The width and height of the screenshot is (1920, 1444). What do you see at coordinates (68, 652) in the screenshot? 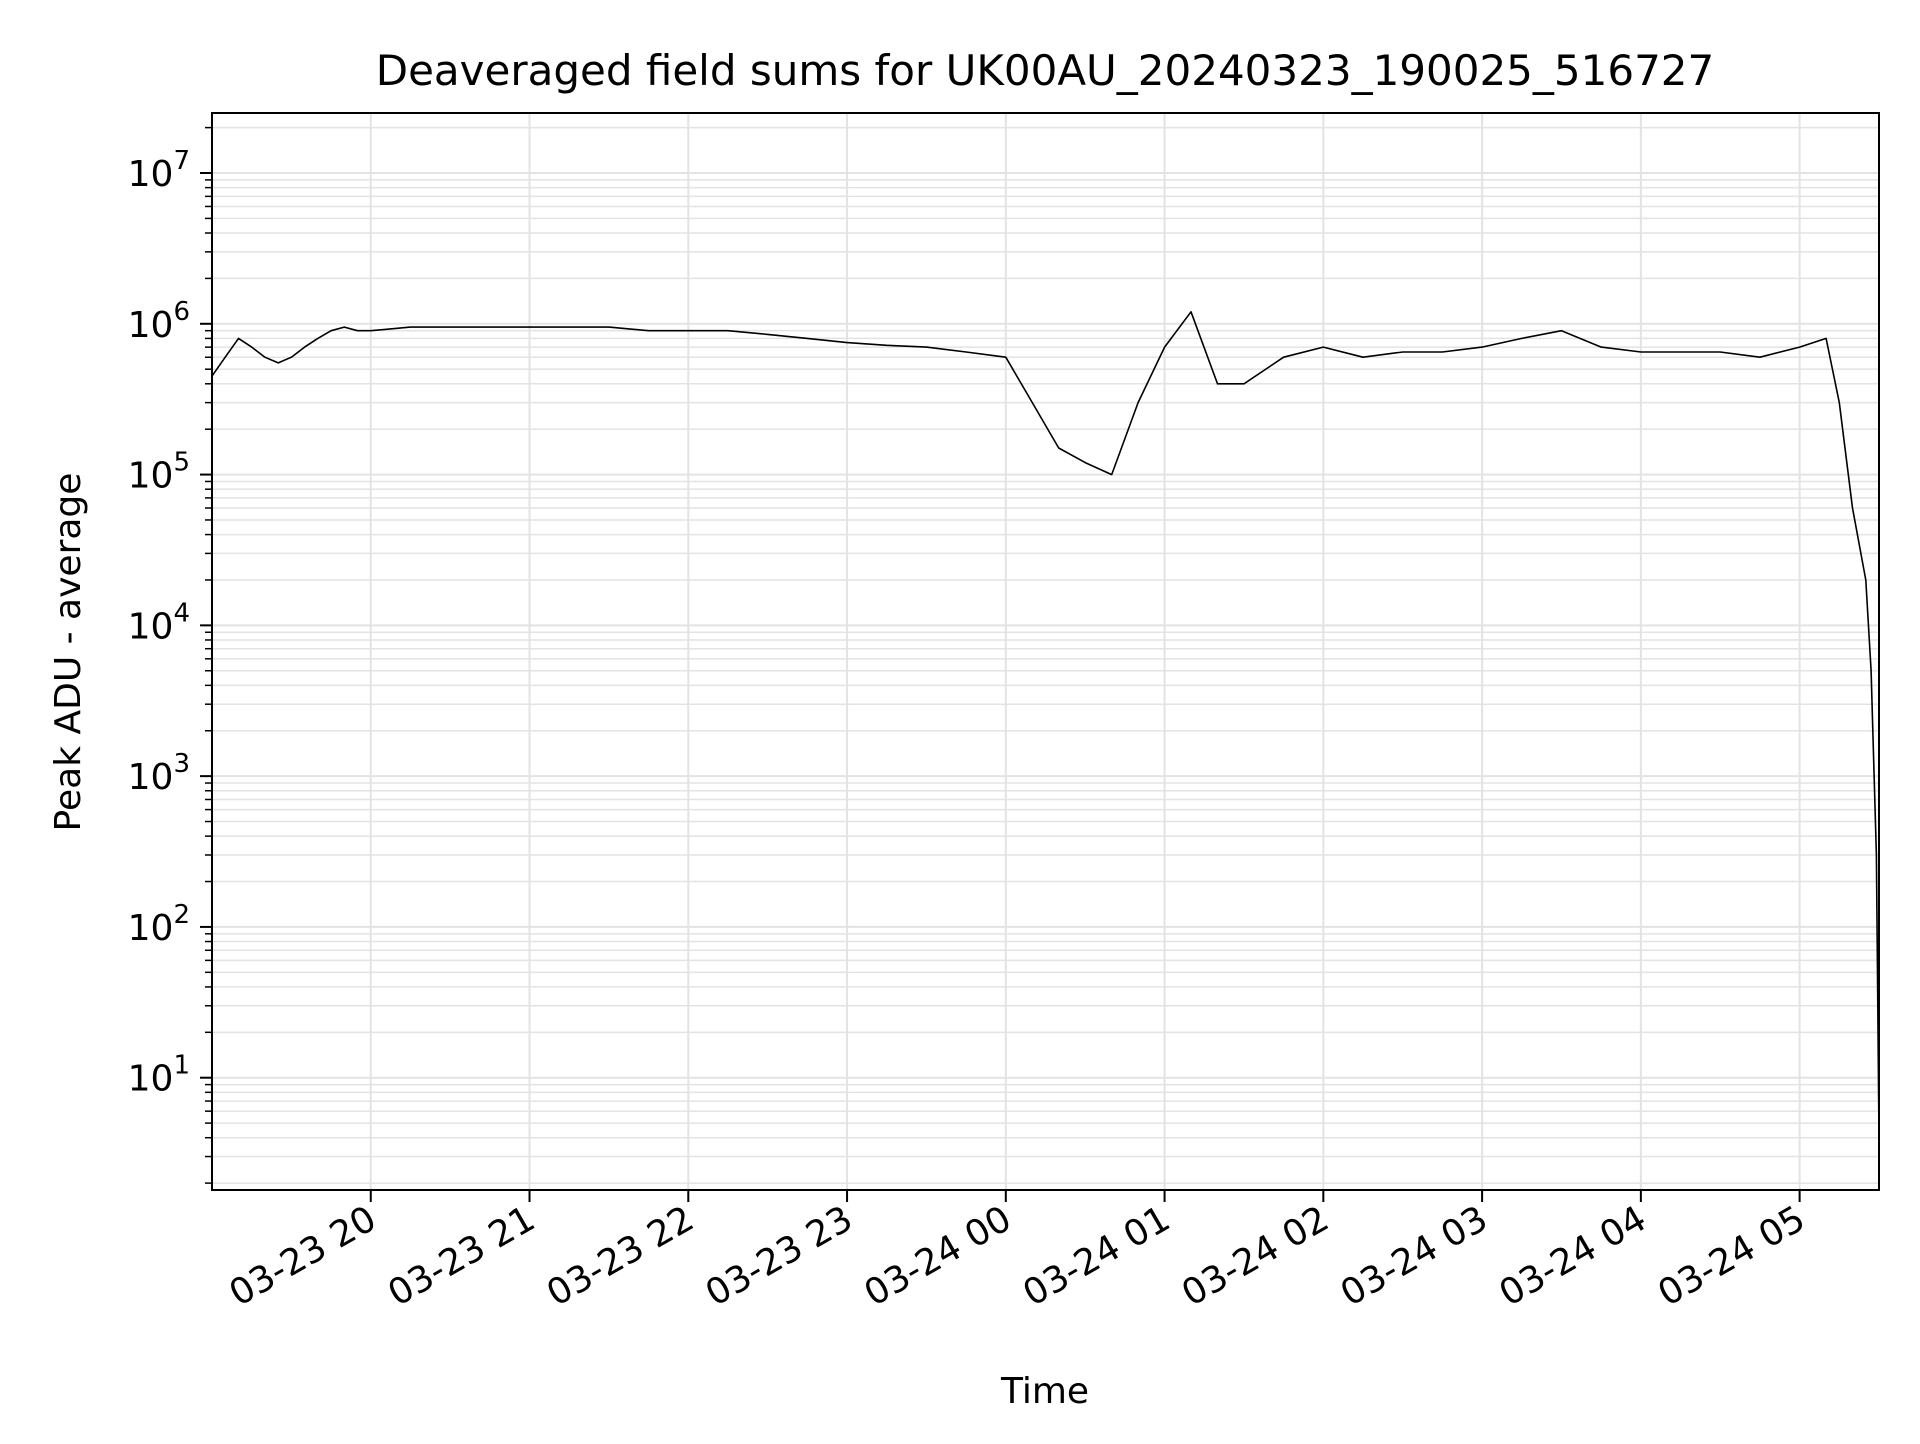
I see `y-axis-label: Peak ADU - average` at bounding box center [68, 652].